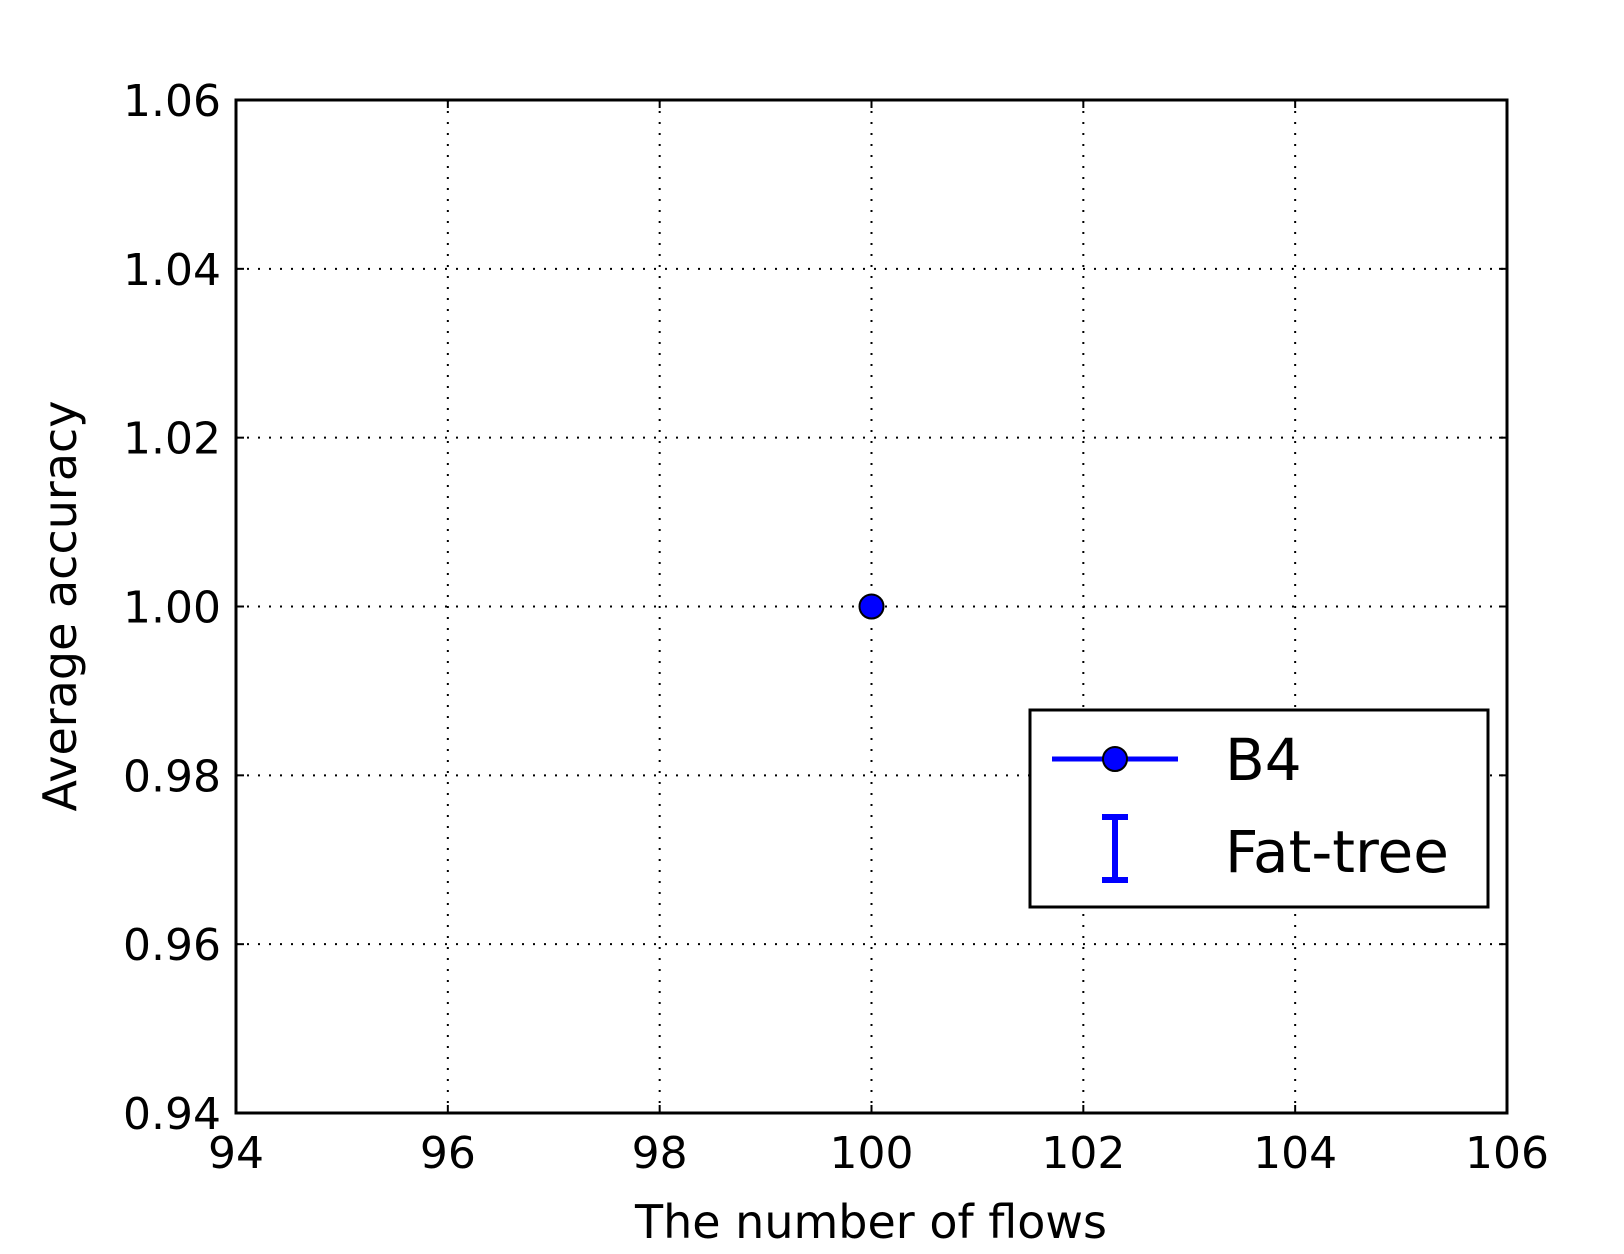 The height and width of the screenshot is (1254, 1624). I want to click on x-tick-label: 106, so click(1507, 1153).